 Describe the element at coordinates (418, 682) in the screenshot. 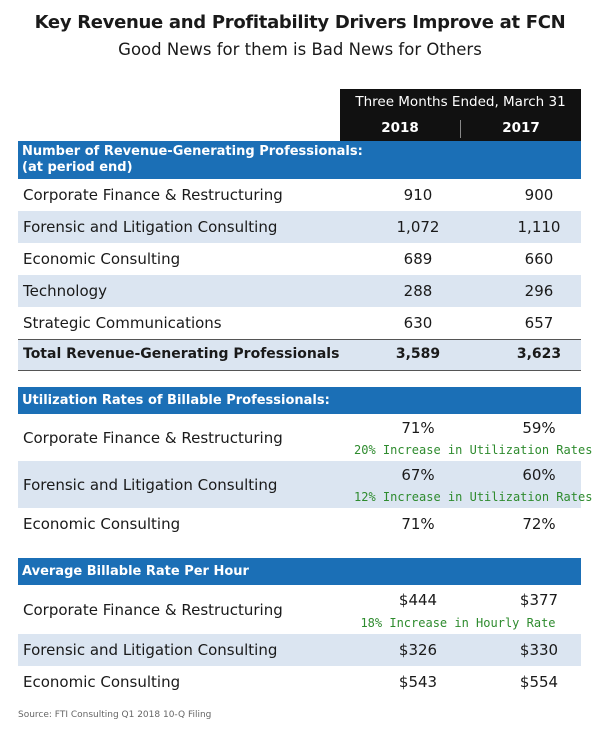

I see `value-2018: $543` at that location.